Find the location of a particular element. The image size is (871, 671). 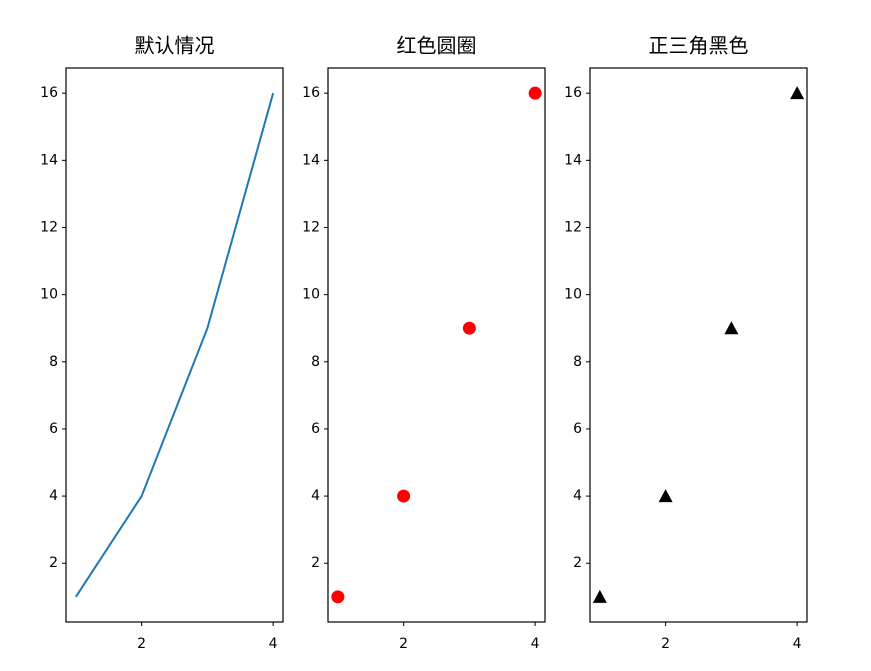

chart-title: 默认情况 is located at coordinates (175, 46).